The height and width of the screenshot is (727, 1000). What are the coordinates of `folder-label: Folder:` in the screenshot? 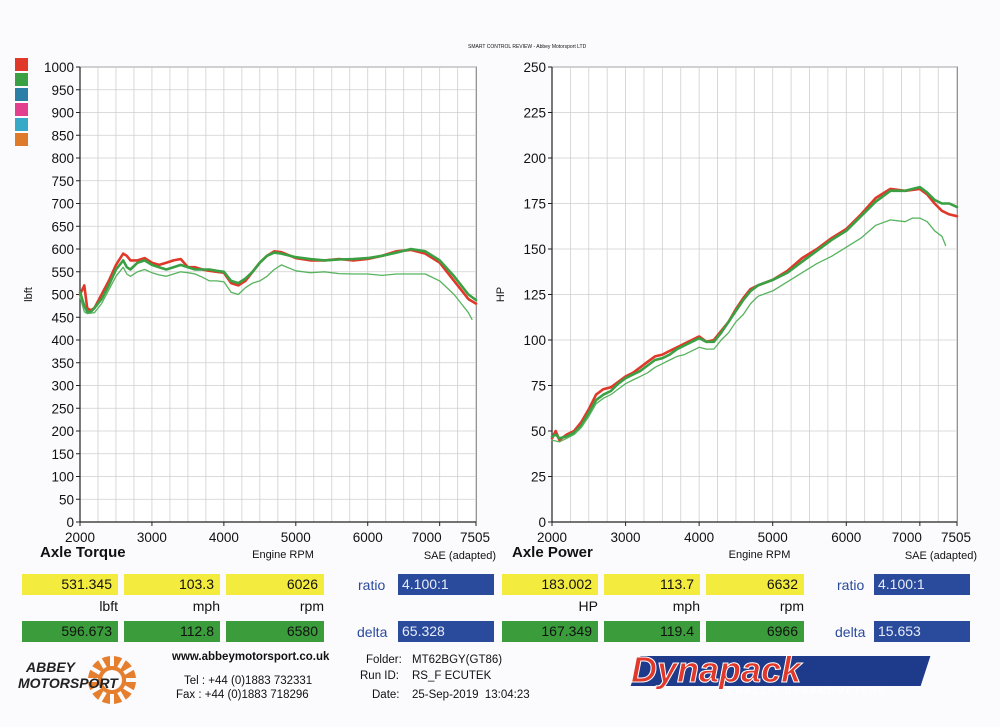 It's located at (384, 660).